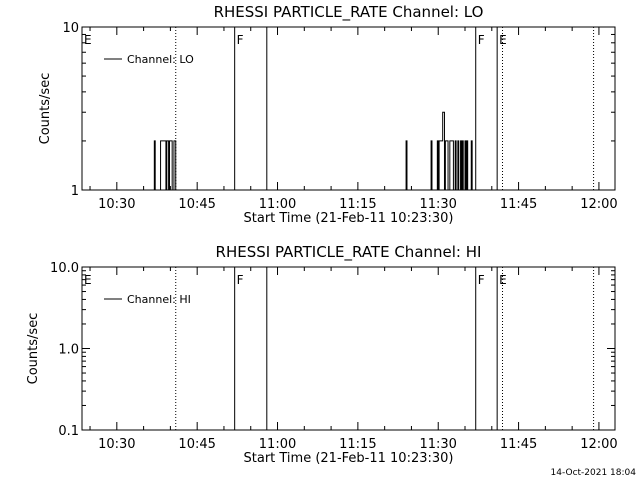  Describe the element at coordinates (349, 458) in the screenshot. I see `panel2-x-axis-label: Start Time (21-Feb-11 10:23:30)` at that location.